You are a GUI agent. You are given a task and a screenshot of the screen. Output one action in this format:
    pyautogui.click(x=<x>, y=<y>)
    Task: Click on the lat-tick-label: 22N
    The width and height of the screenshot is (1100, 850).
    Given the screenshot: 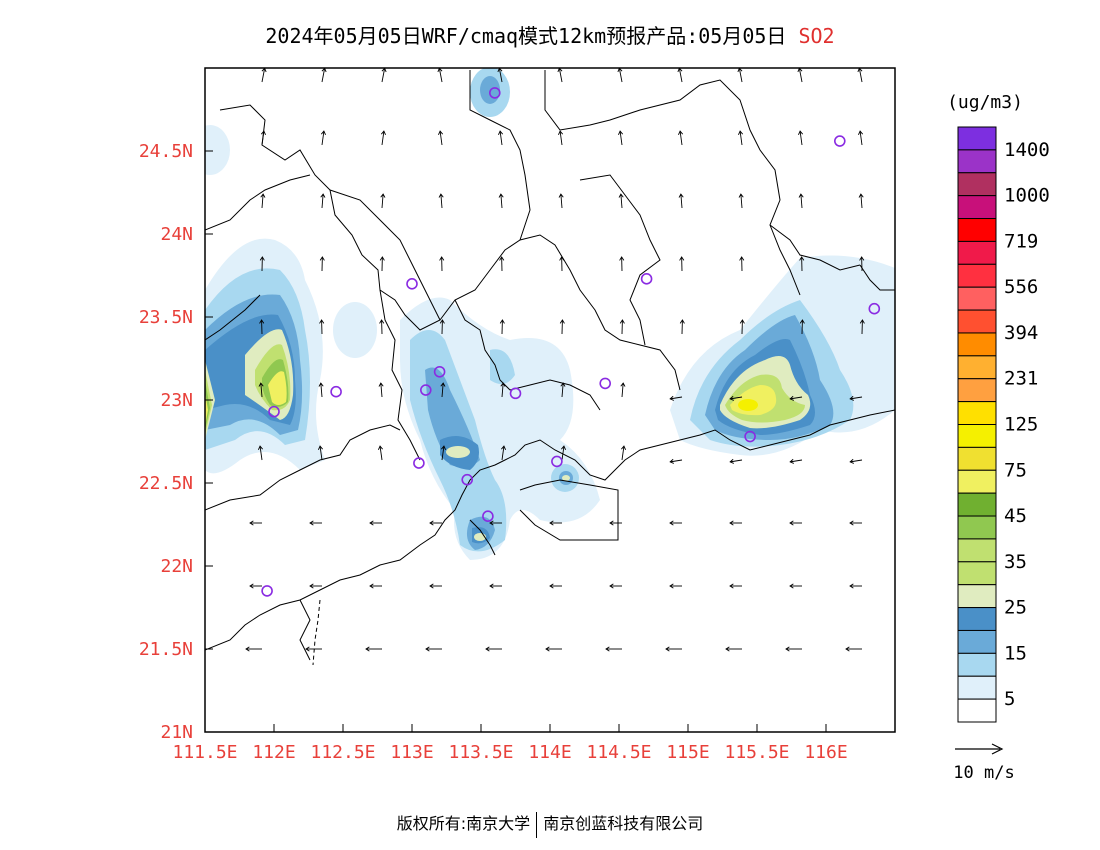 What is the action you would take?
    pyautogui.click(x=176, y=566)
    